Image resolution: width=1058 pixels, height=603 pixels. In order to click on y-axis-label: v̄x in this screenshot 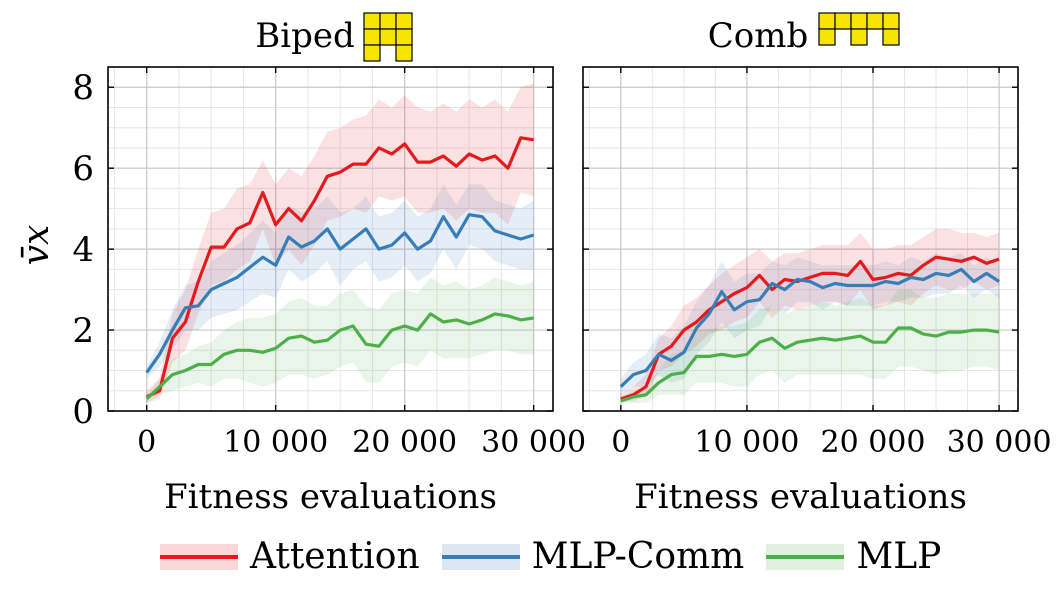, I will do `click(36, 245)`.